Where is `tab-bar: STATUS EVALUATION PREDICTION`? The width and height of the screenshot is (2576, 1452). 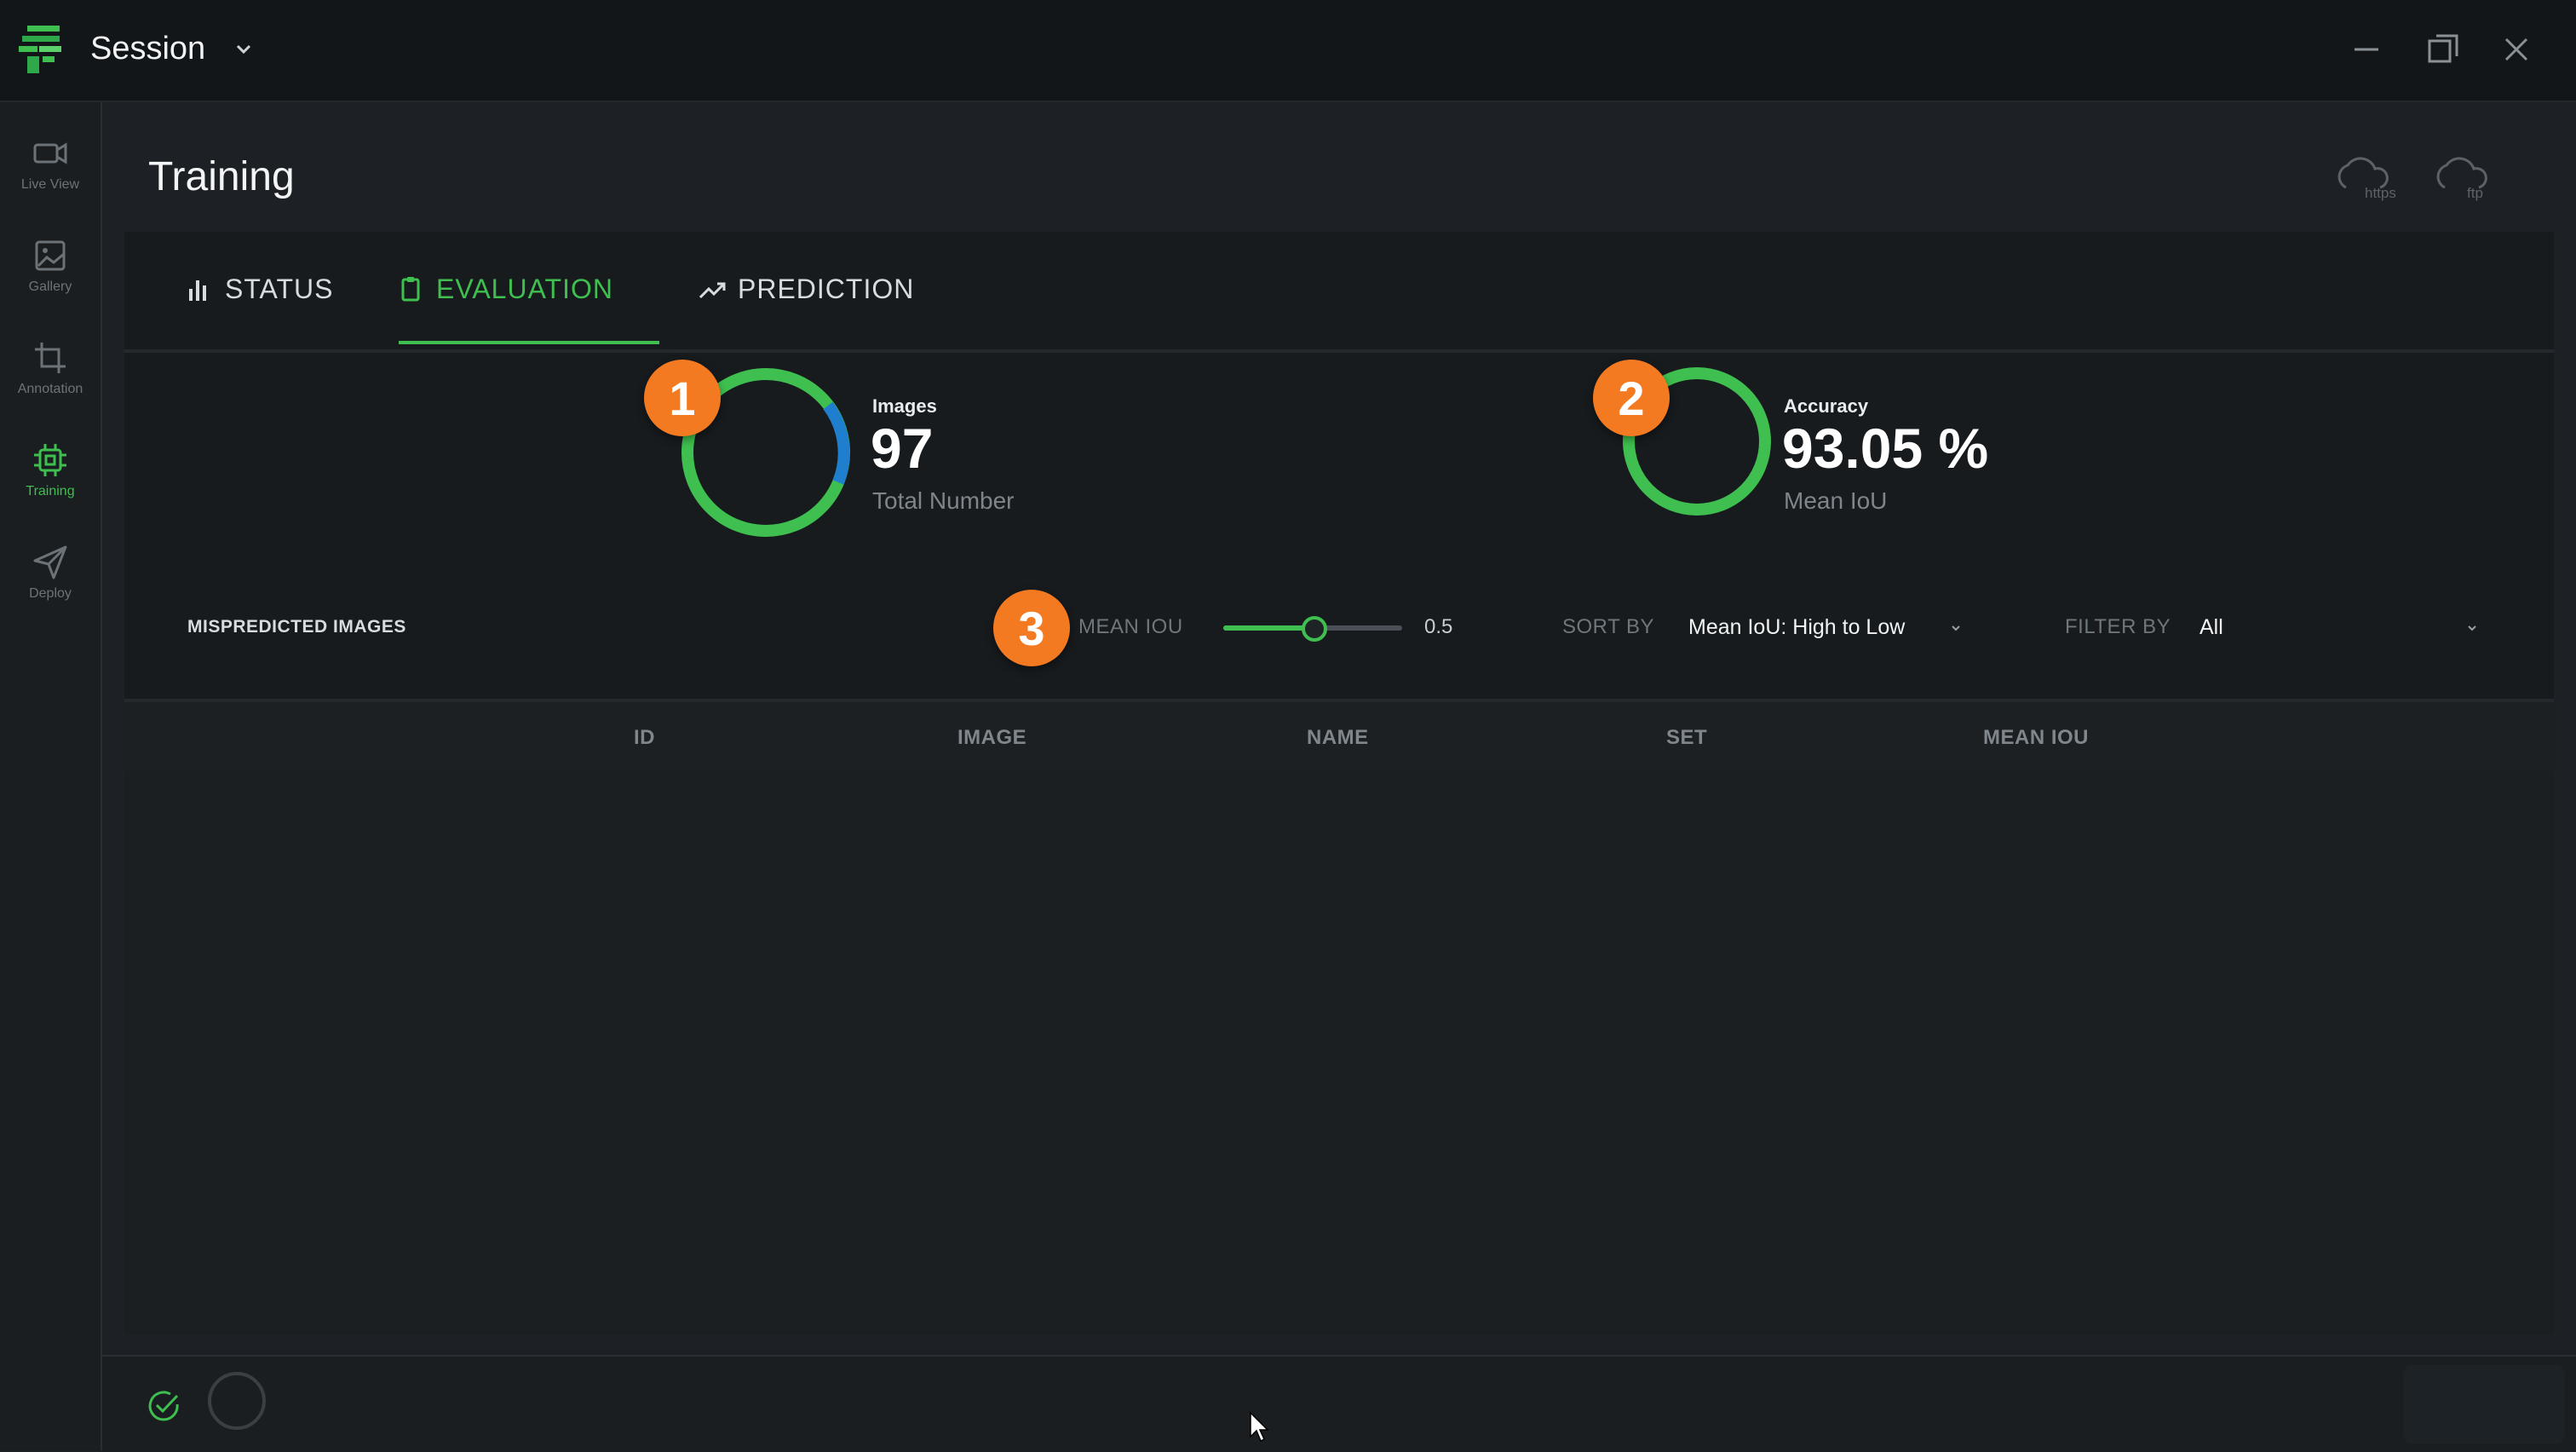
tab-bar: STATUS EVALUATION PREDICTION is located at coordinates (1339, 293).